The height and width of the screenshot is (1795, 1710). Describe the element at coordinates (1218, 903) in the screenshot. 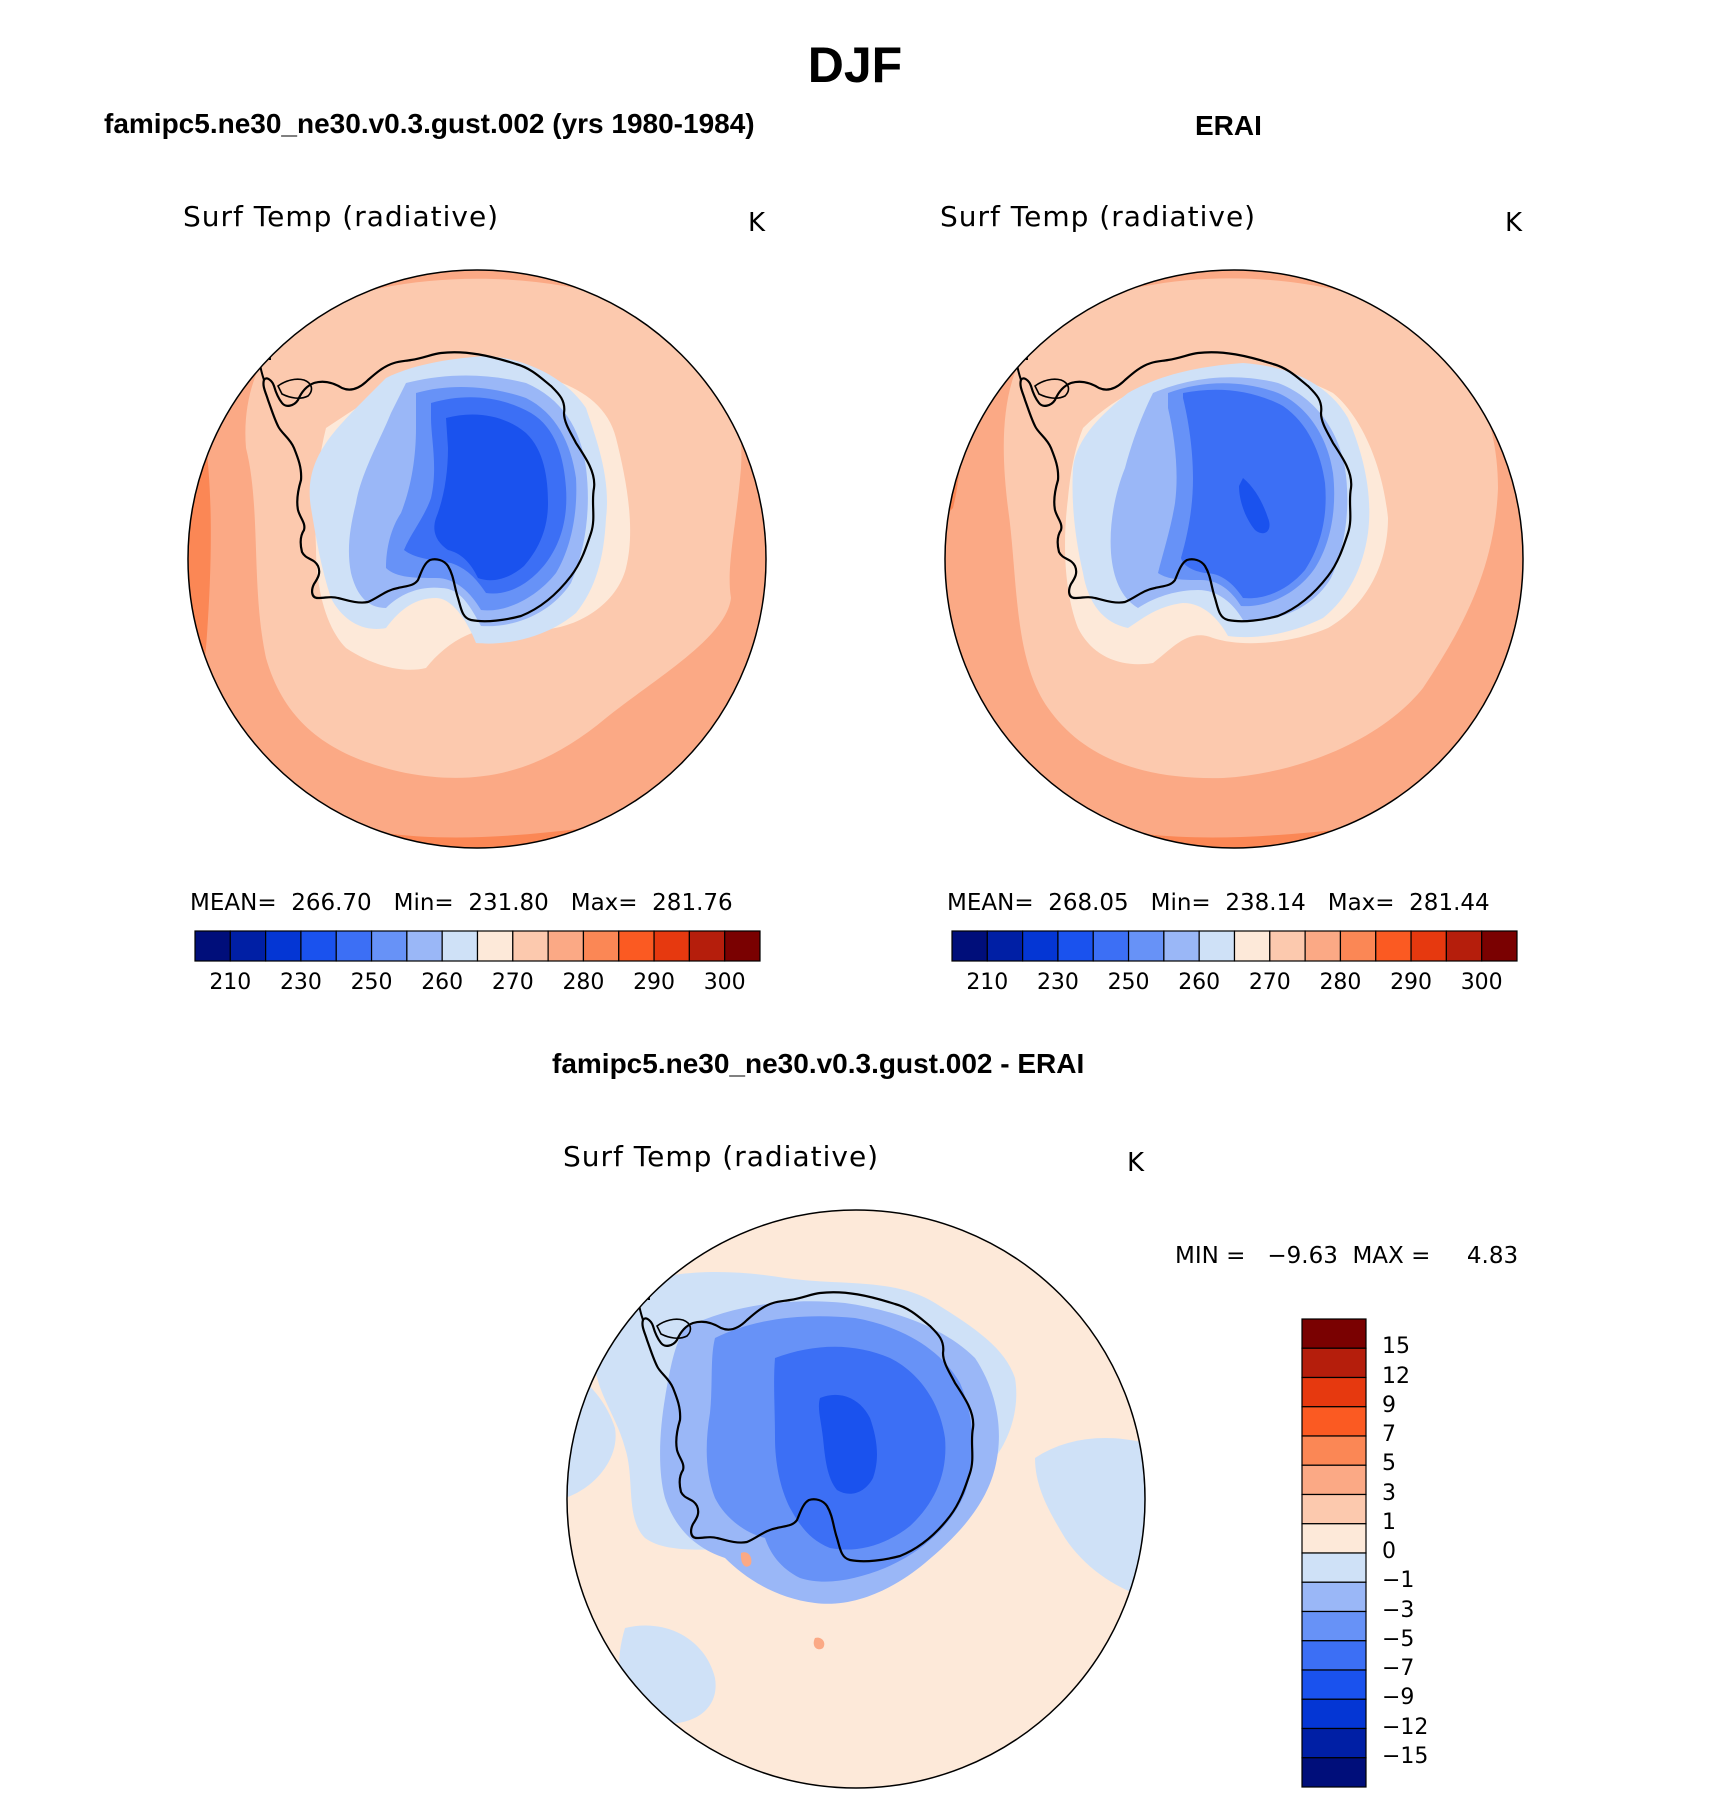

I see `panel-2-stats: MEAN= 268.05 Min= 238.14 Max= 281.44` at that location.